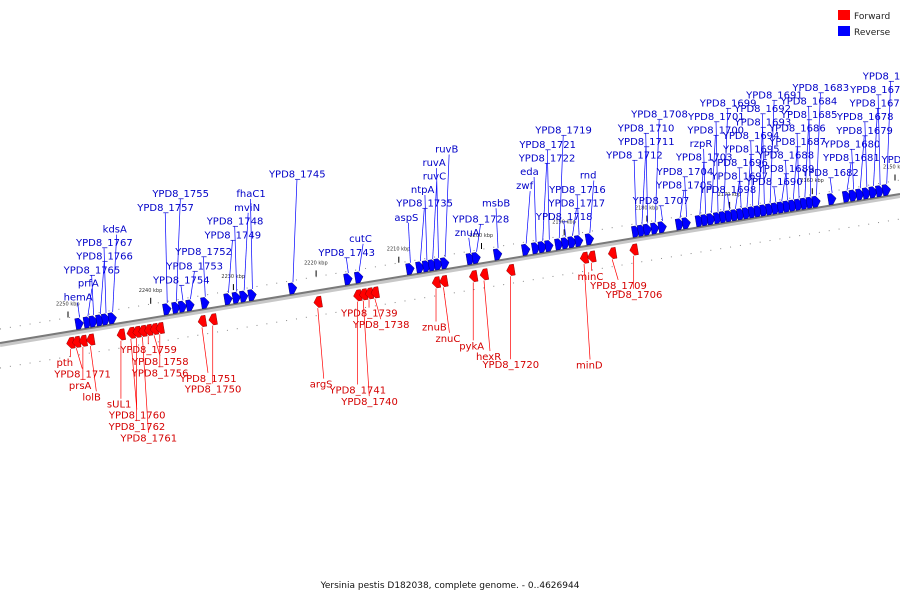 This screenshot has height=600, width=900. Describe the element at coordinates (762, 109) in the screenshot. I see `gene-label: YPD8_1692` at that location.